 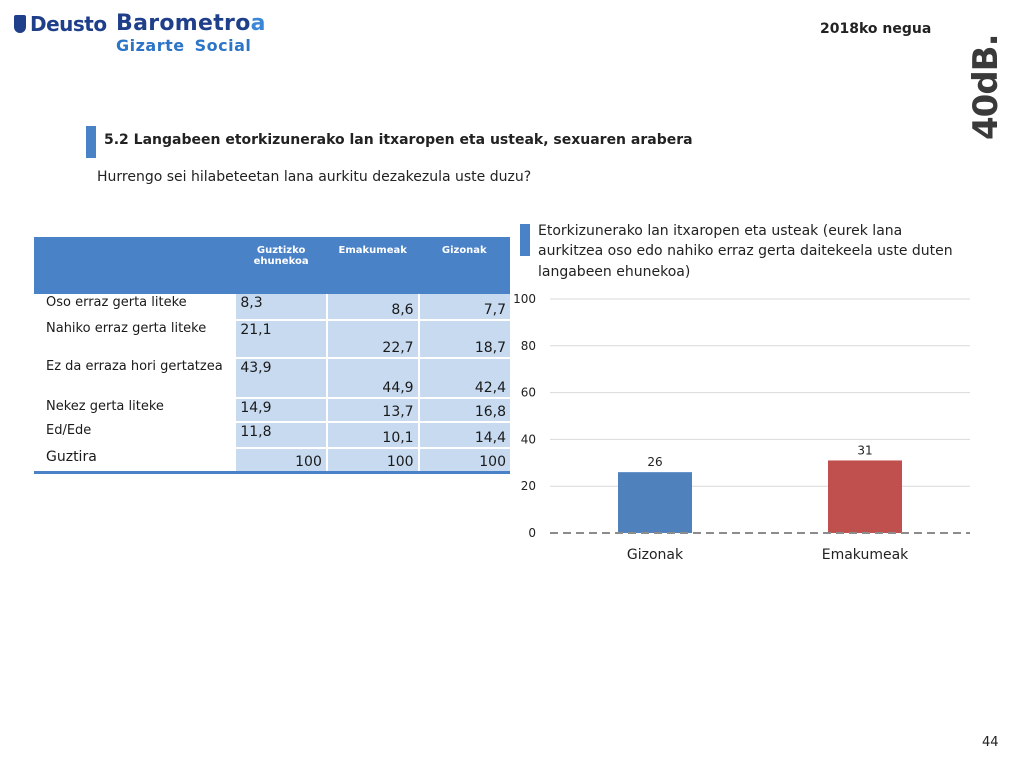 What do you see at coordinates (135, 410) in the screenshot?
I see `row-label: Nekez gerta liteke` at bounding box center [135, 410].